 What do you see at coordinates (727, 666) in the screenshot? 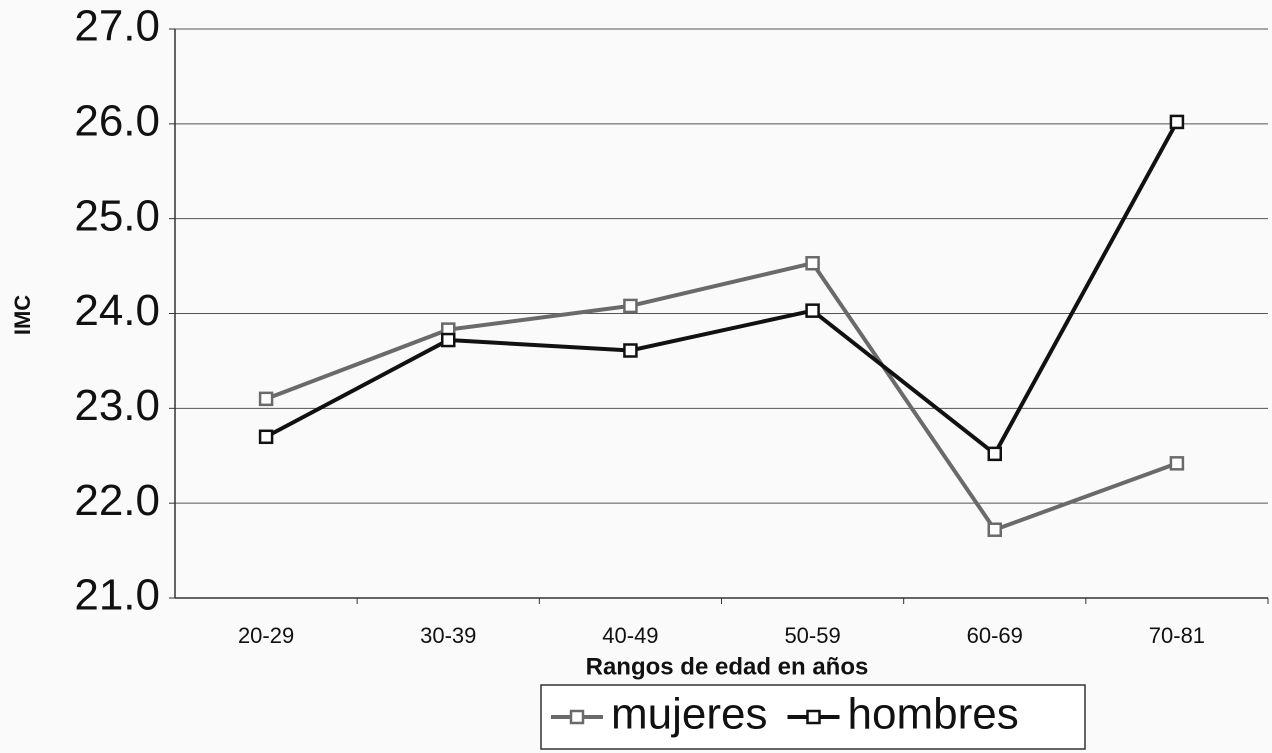
I see `x-axis-title: Rangos de edad en años` at bounding box center [727, 666].